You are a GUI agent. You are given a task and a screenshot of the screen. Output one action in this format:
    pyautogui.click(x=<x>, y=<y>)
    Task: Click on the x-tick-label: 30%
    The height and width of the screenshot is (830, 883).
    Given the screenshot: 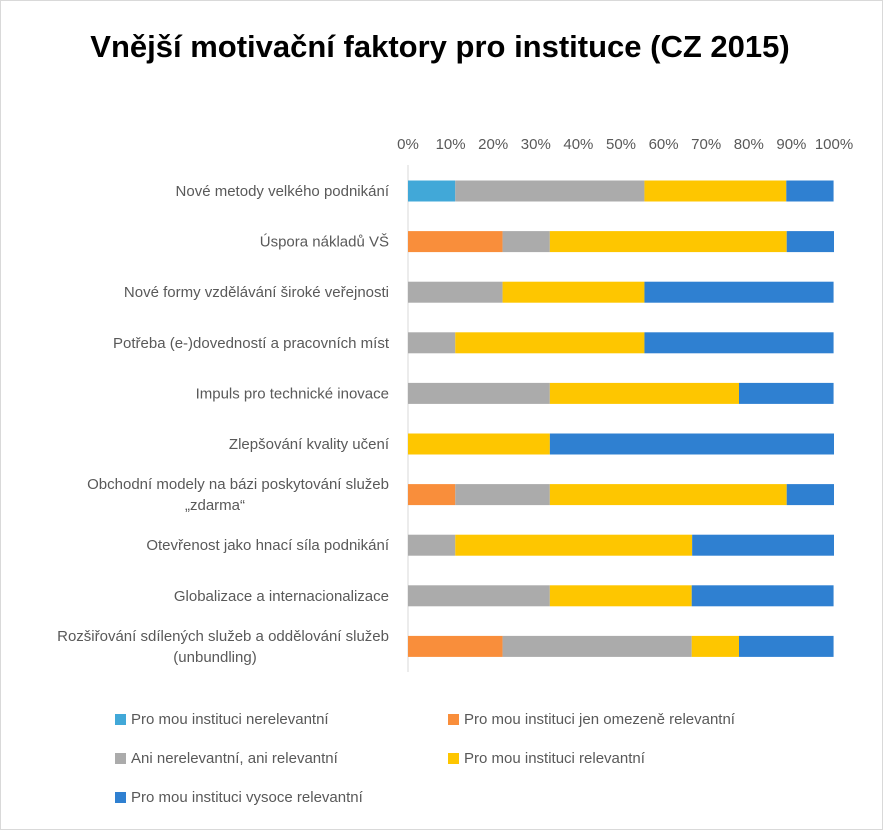 What is the action you would take?
    pyautogui.click(x=536, y=144)
    